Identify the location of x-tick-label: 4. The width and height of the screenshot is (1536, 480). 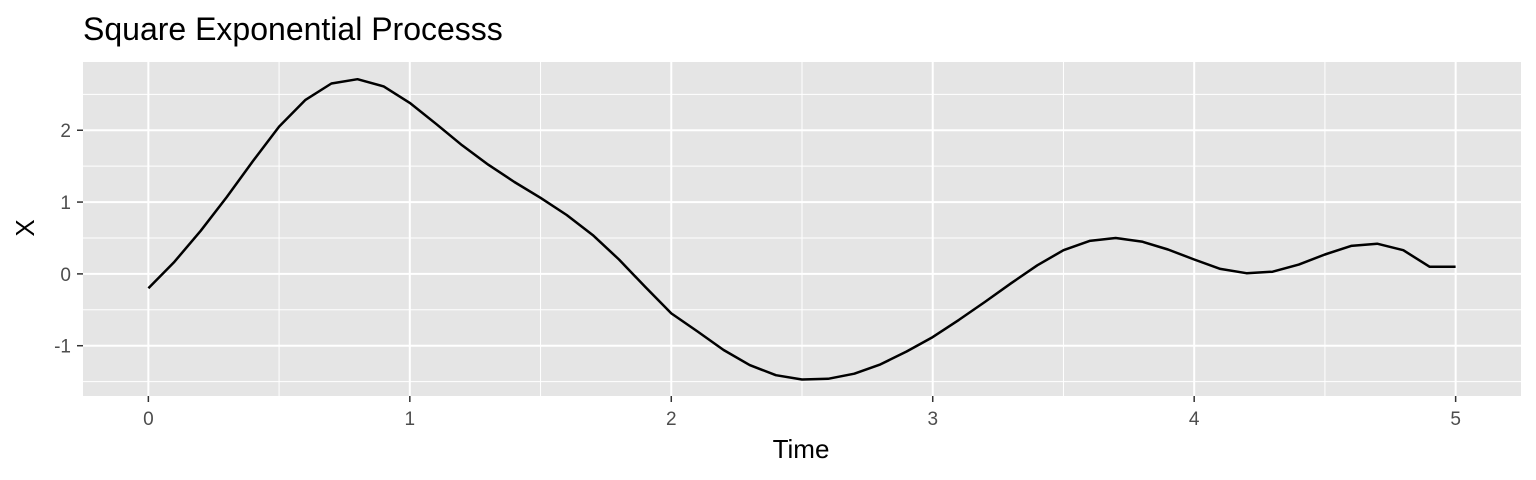
(1194, 419).